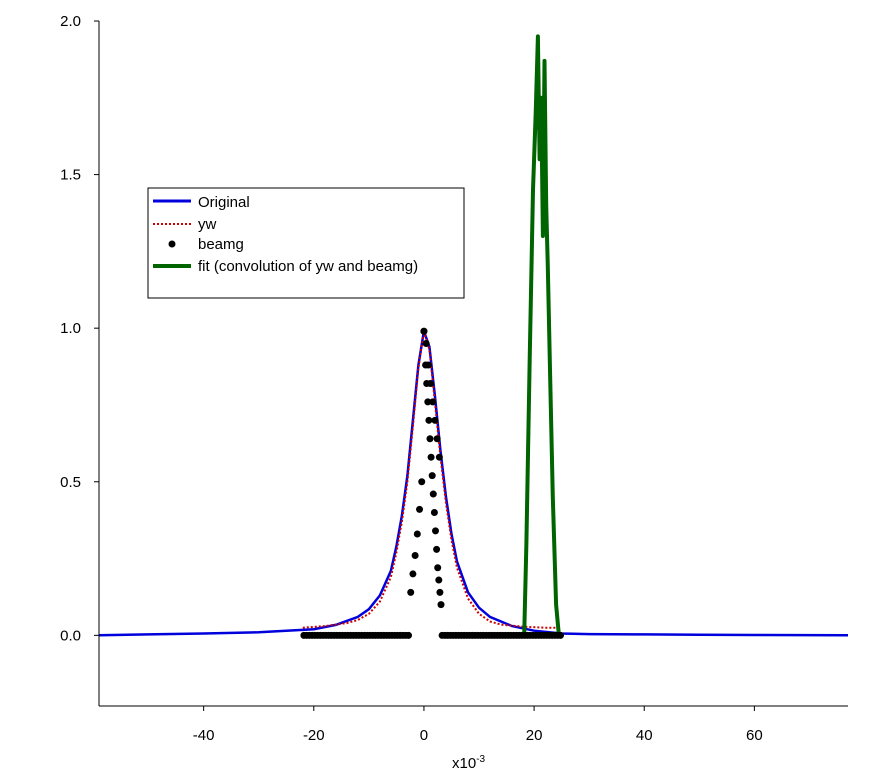  Describe the element at coordinates (221, 244) in the screenshot. I see `legend-label-beamg: beamg` at that location.